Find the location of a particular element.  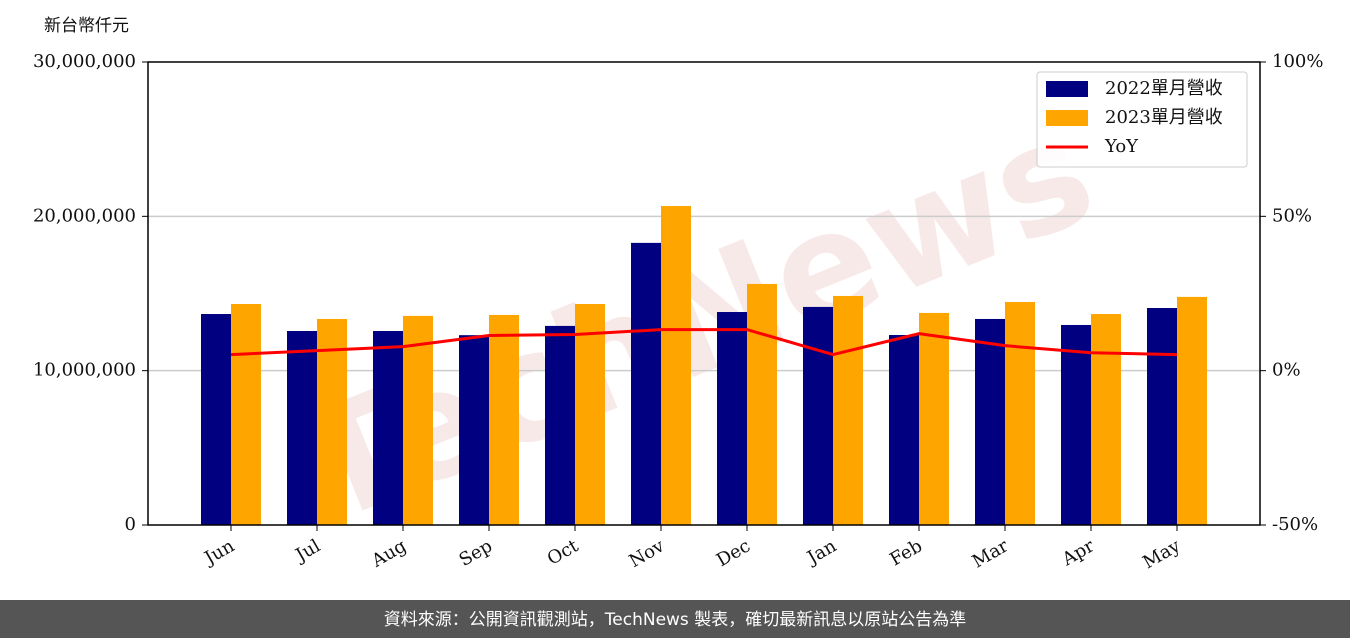

footer: 資料來源：公開資訊觀測站，TechNews 製表，確切最新訊息以原站公告為準 is located at coordinates (675, 620).